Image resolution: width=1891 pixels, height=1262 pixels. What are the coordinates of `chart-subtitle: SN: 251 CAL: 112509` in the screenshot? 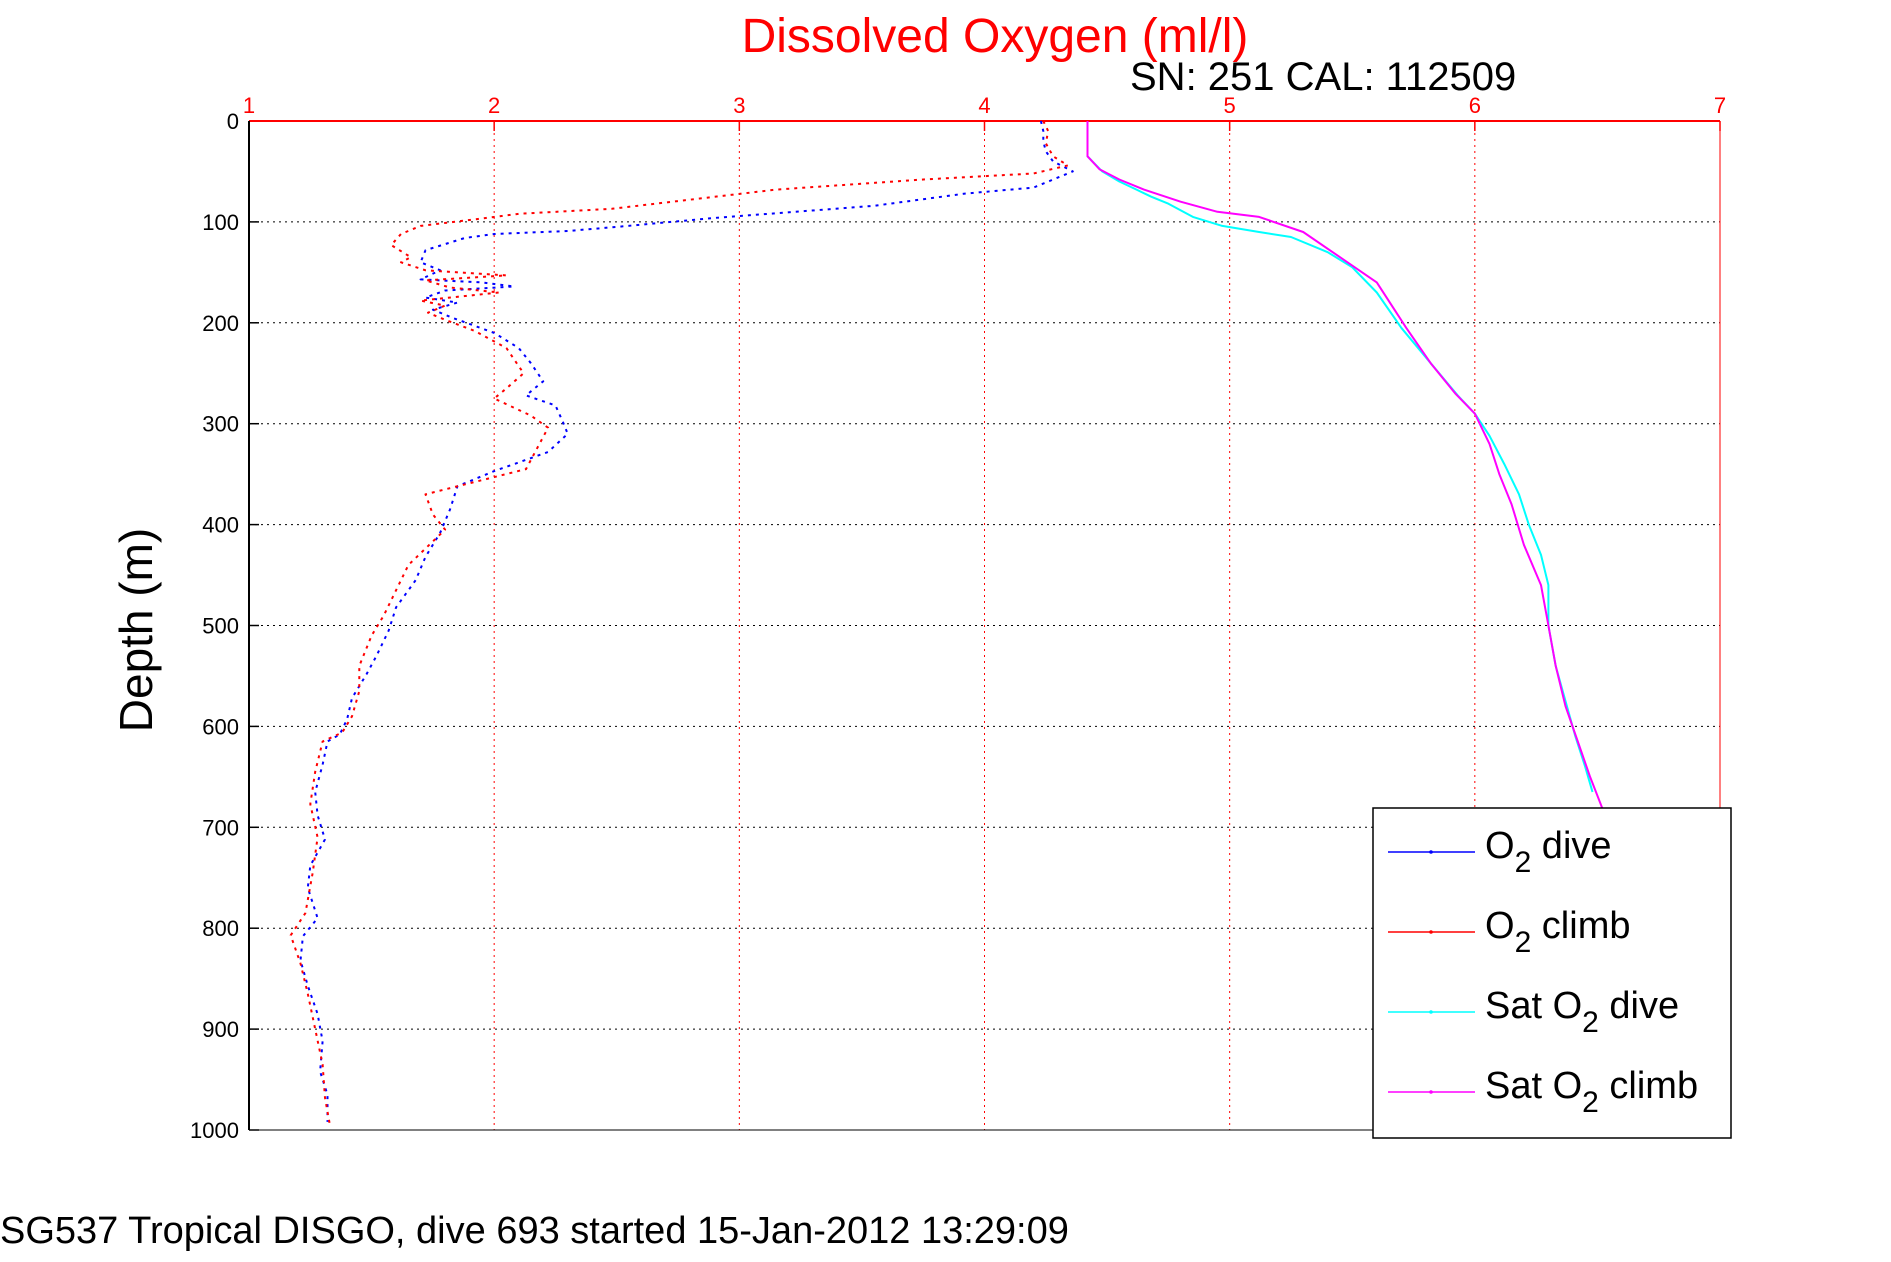 It's located at (1323, 77).